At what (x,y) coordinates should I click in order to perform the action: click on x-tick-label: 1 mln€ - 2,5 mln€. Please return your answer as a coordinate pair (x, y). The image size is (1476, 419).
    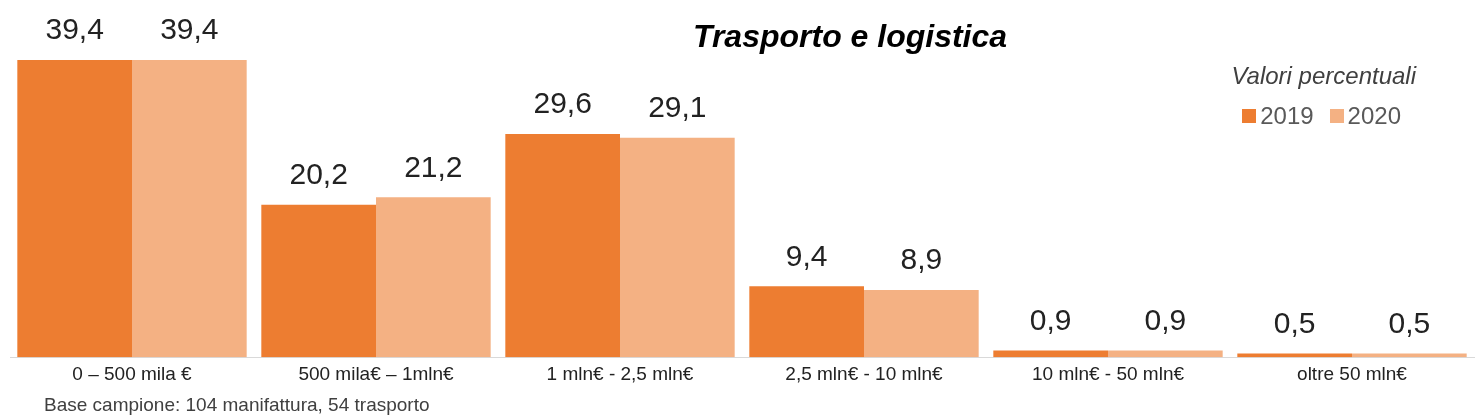
    Looking at the image, I should click on (620, 373).